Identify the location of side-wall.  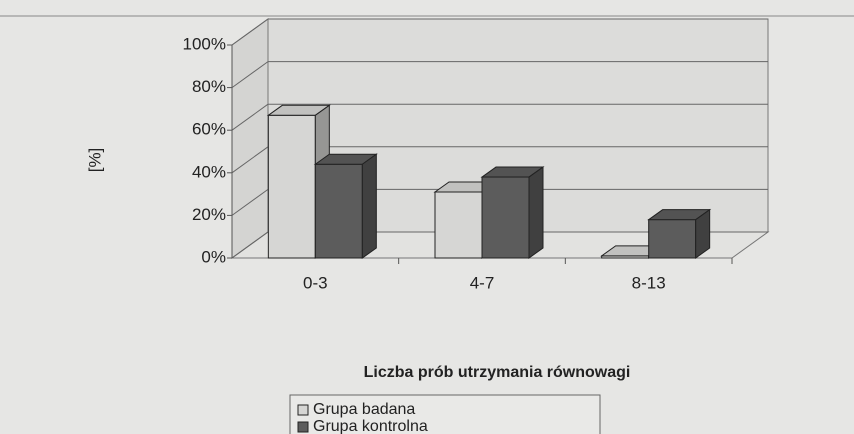
(250, 138).